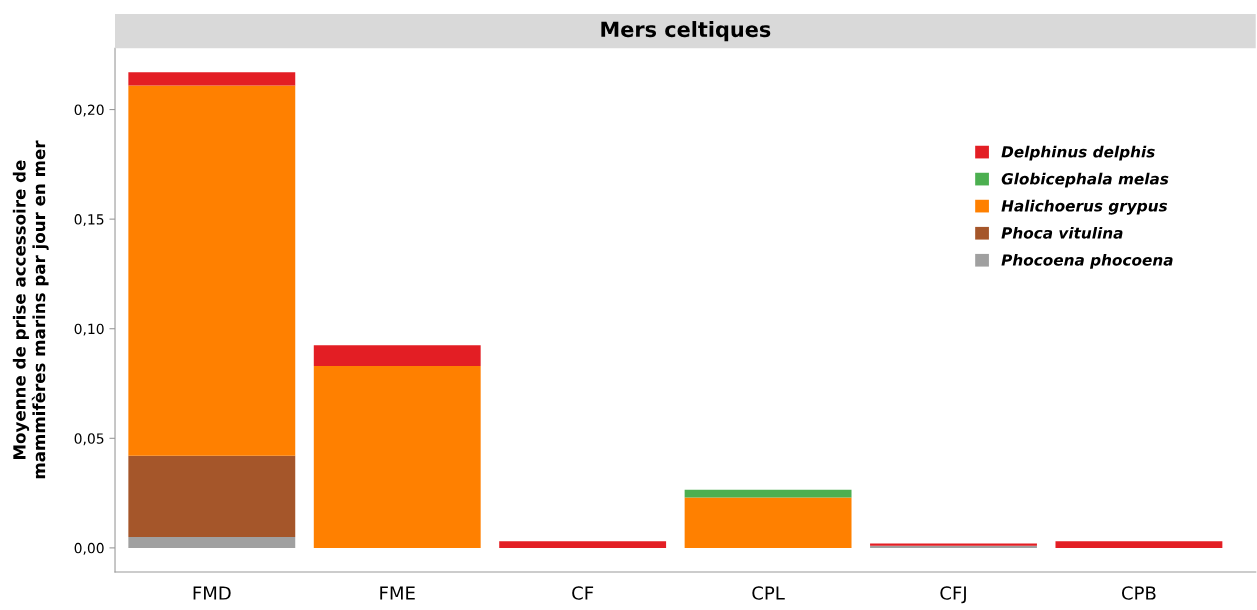 Image resolution: width=1257 pixels, height=610 pixels. Describe the element at coordinates (583, 593) in the screenshot. I see `x-tick-label: CF` at that location.